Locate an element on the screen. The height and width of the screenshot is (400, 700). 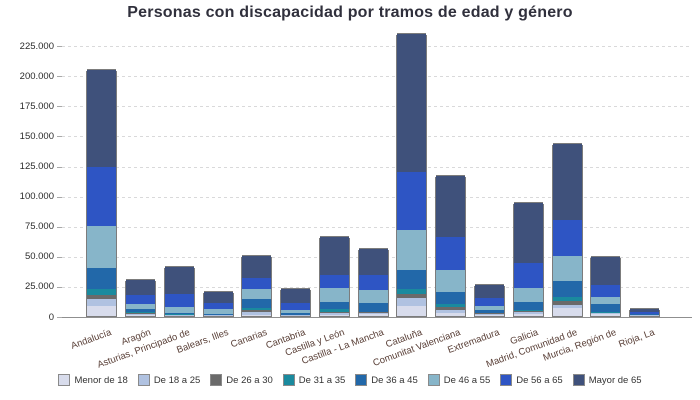
bar-8-stack is located at coordinates (373, 282).